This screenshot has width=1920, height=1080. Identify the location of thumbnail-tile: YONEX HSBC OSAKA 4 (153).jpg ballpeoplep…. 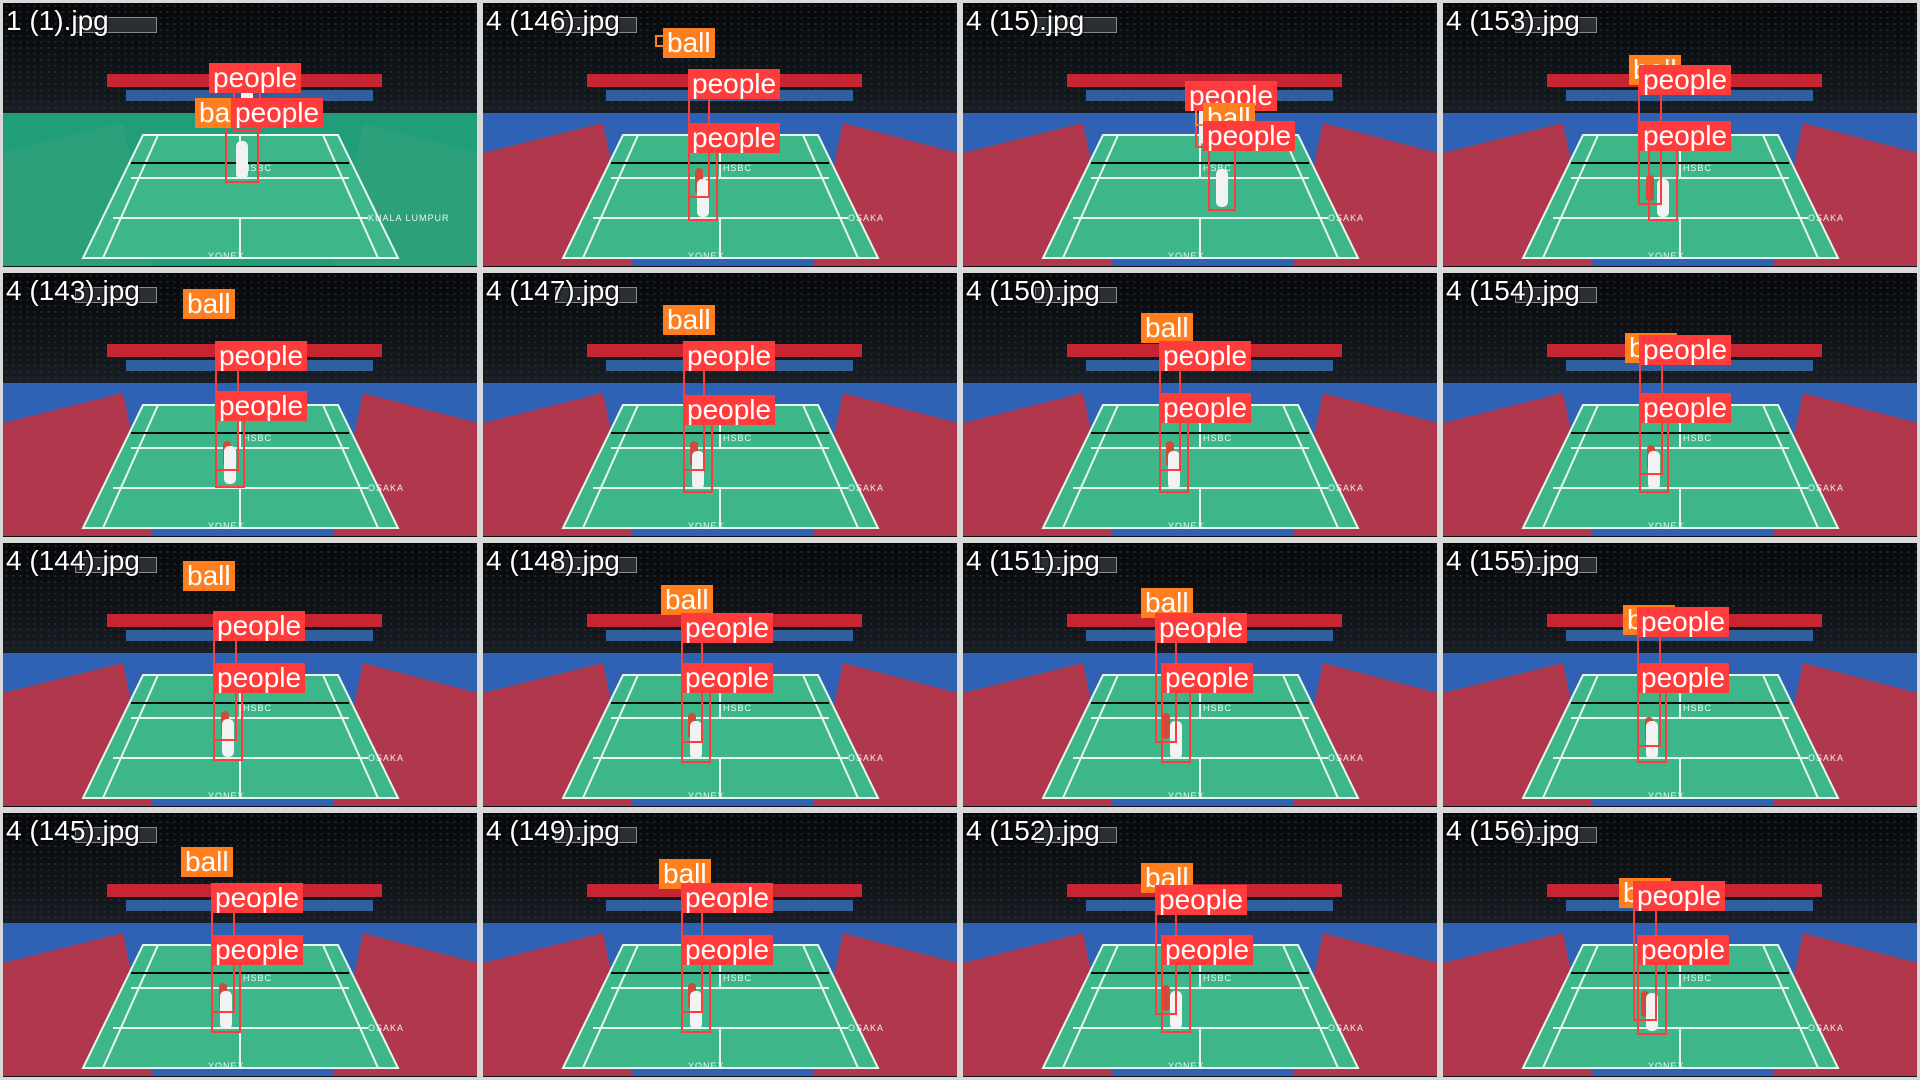
(1680, 135).